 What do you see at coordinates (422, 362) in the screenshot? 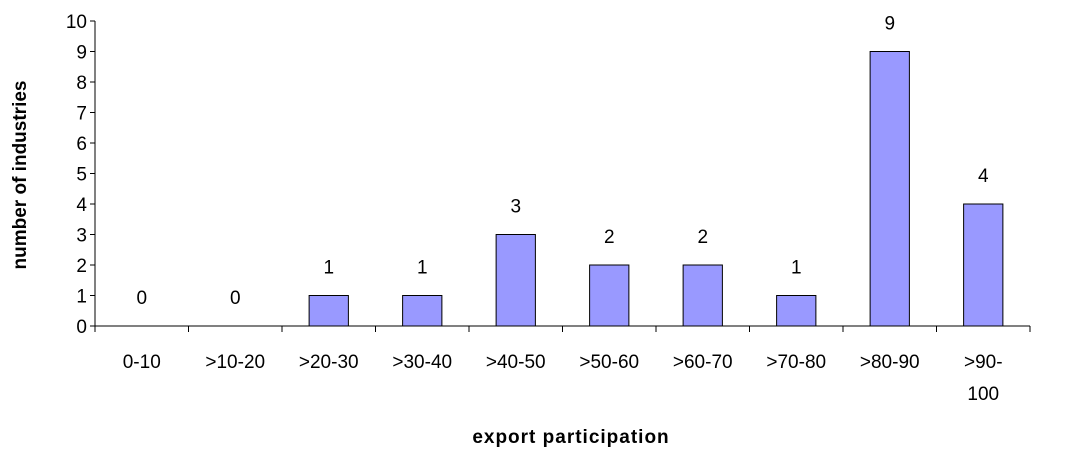
I see `x-tick-label: >30-40` at bounding box center [422, 362].